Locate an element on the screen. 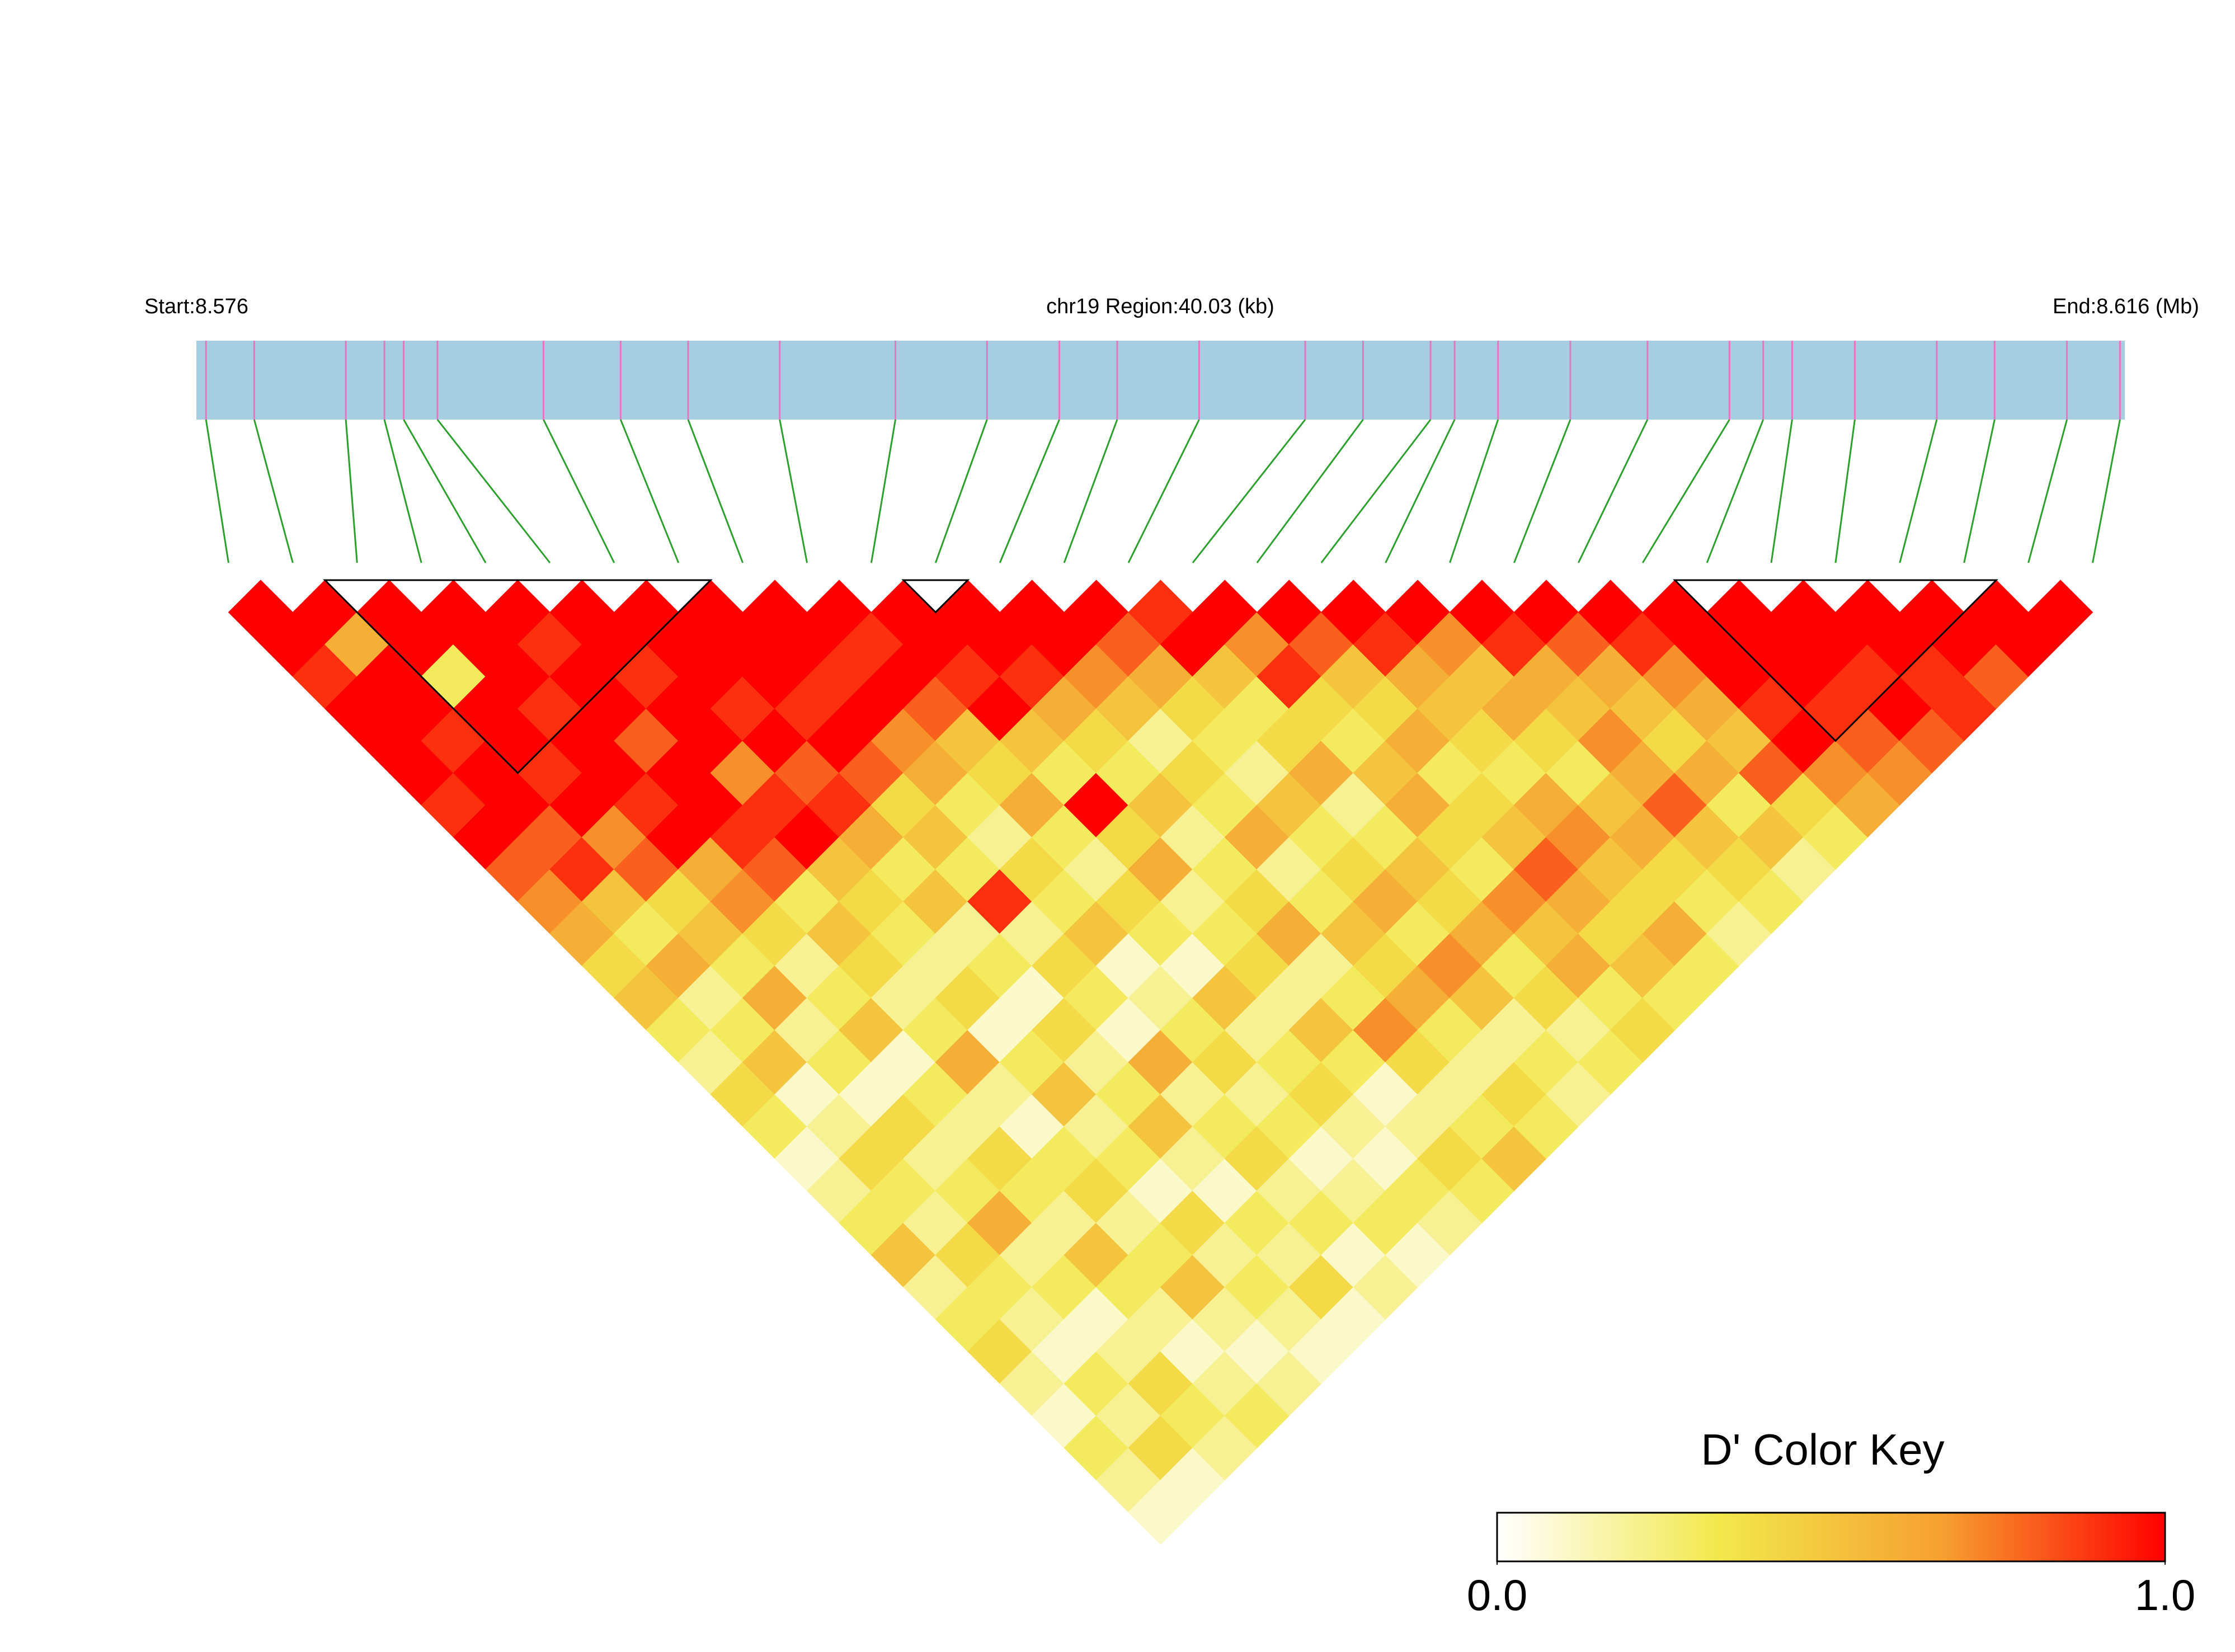 The height and width of the screenshot is (1652, 2235). ld-cell is located at coordinates (2060, 612).